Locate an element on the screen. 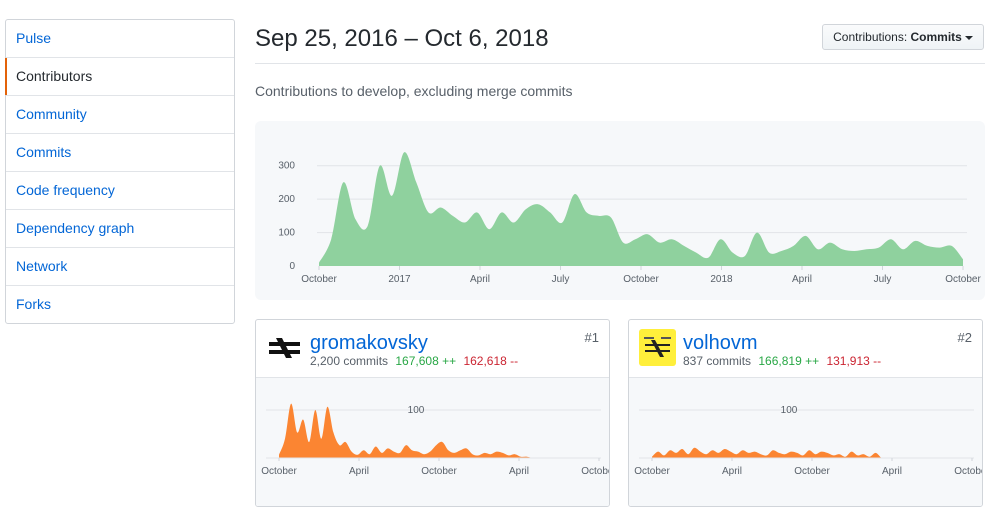 The height and width of the screenshot is (514, 987). contributor-username: gromakovsky is located at coordinates (369, 343).